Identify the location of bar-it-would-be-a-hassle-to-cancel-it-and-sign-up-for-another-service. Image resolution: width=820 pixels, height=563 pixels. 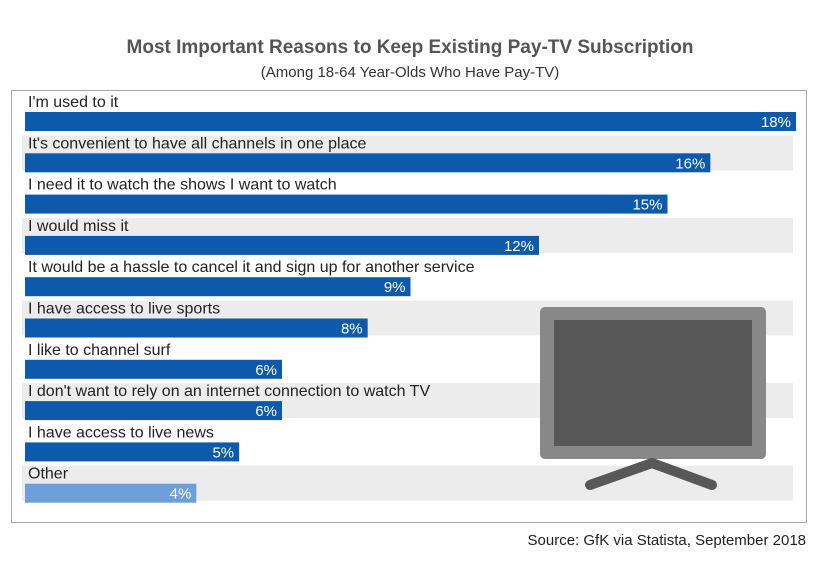
(218, 287).